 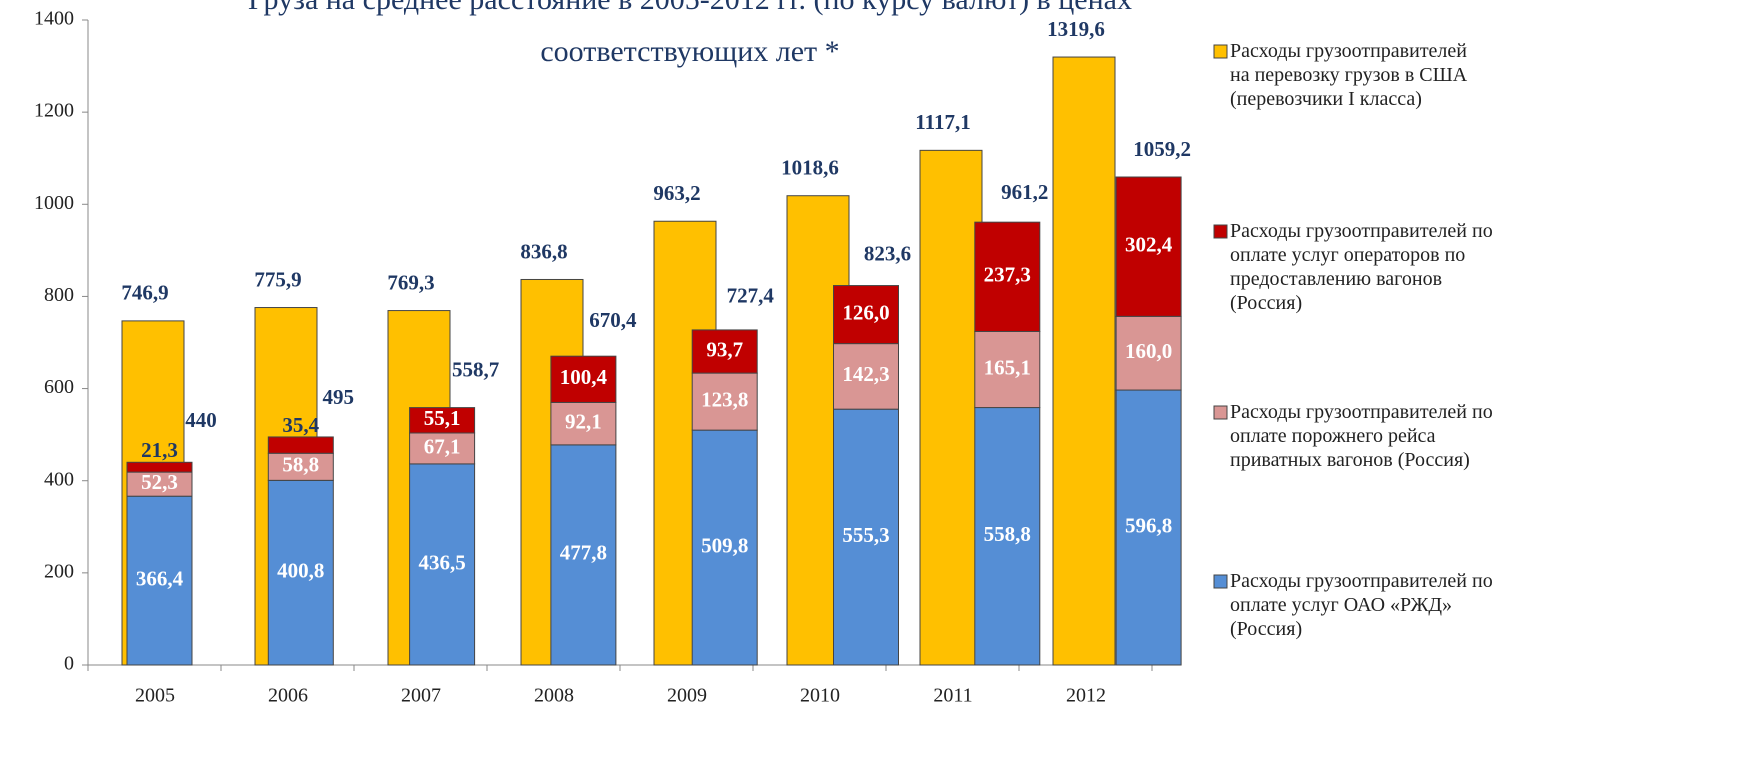 I want to click on y-tick-label: 1200, so click(x=54, y=111).